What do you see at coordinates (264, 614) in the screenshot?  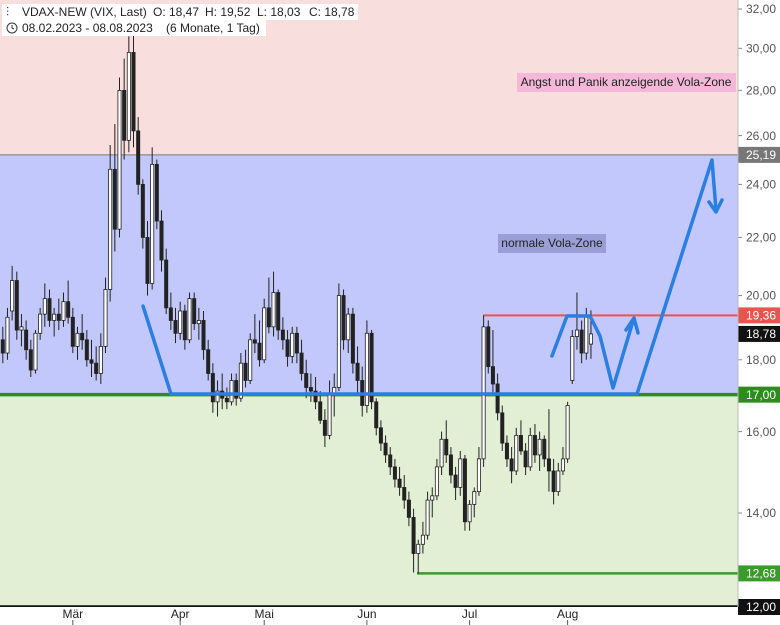 I see `x-tick-label: Mai` at bounding box center [264, 614].